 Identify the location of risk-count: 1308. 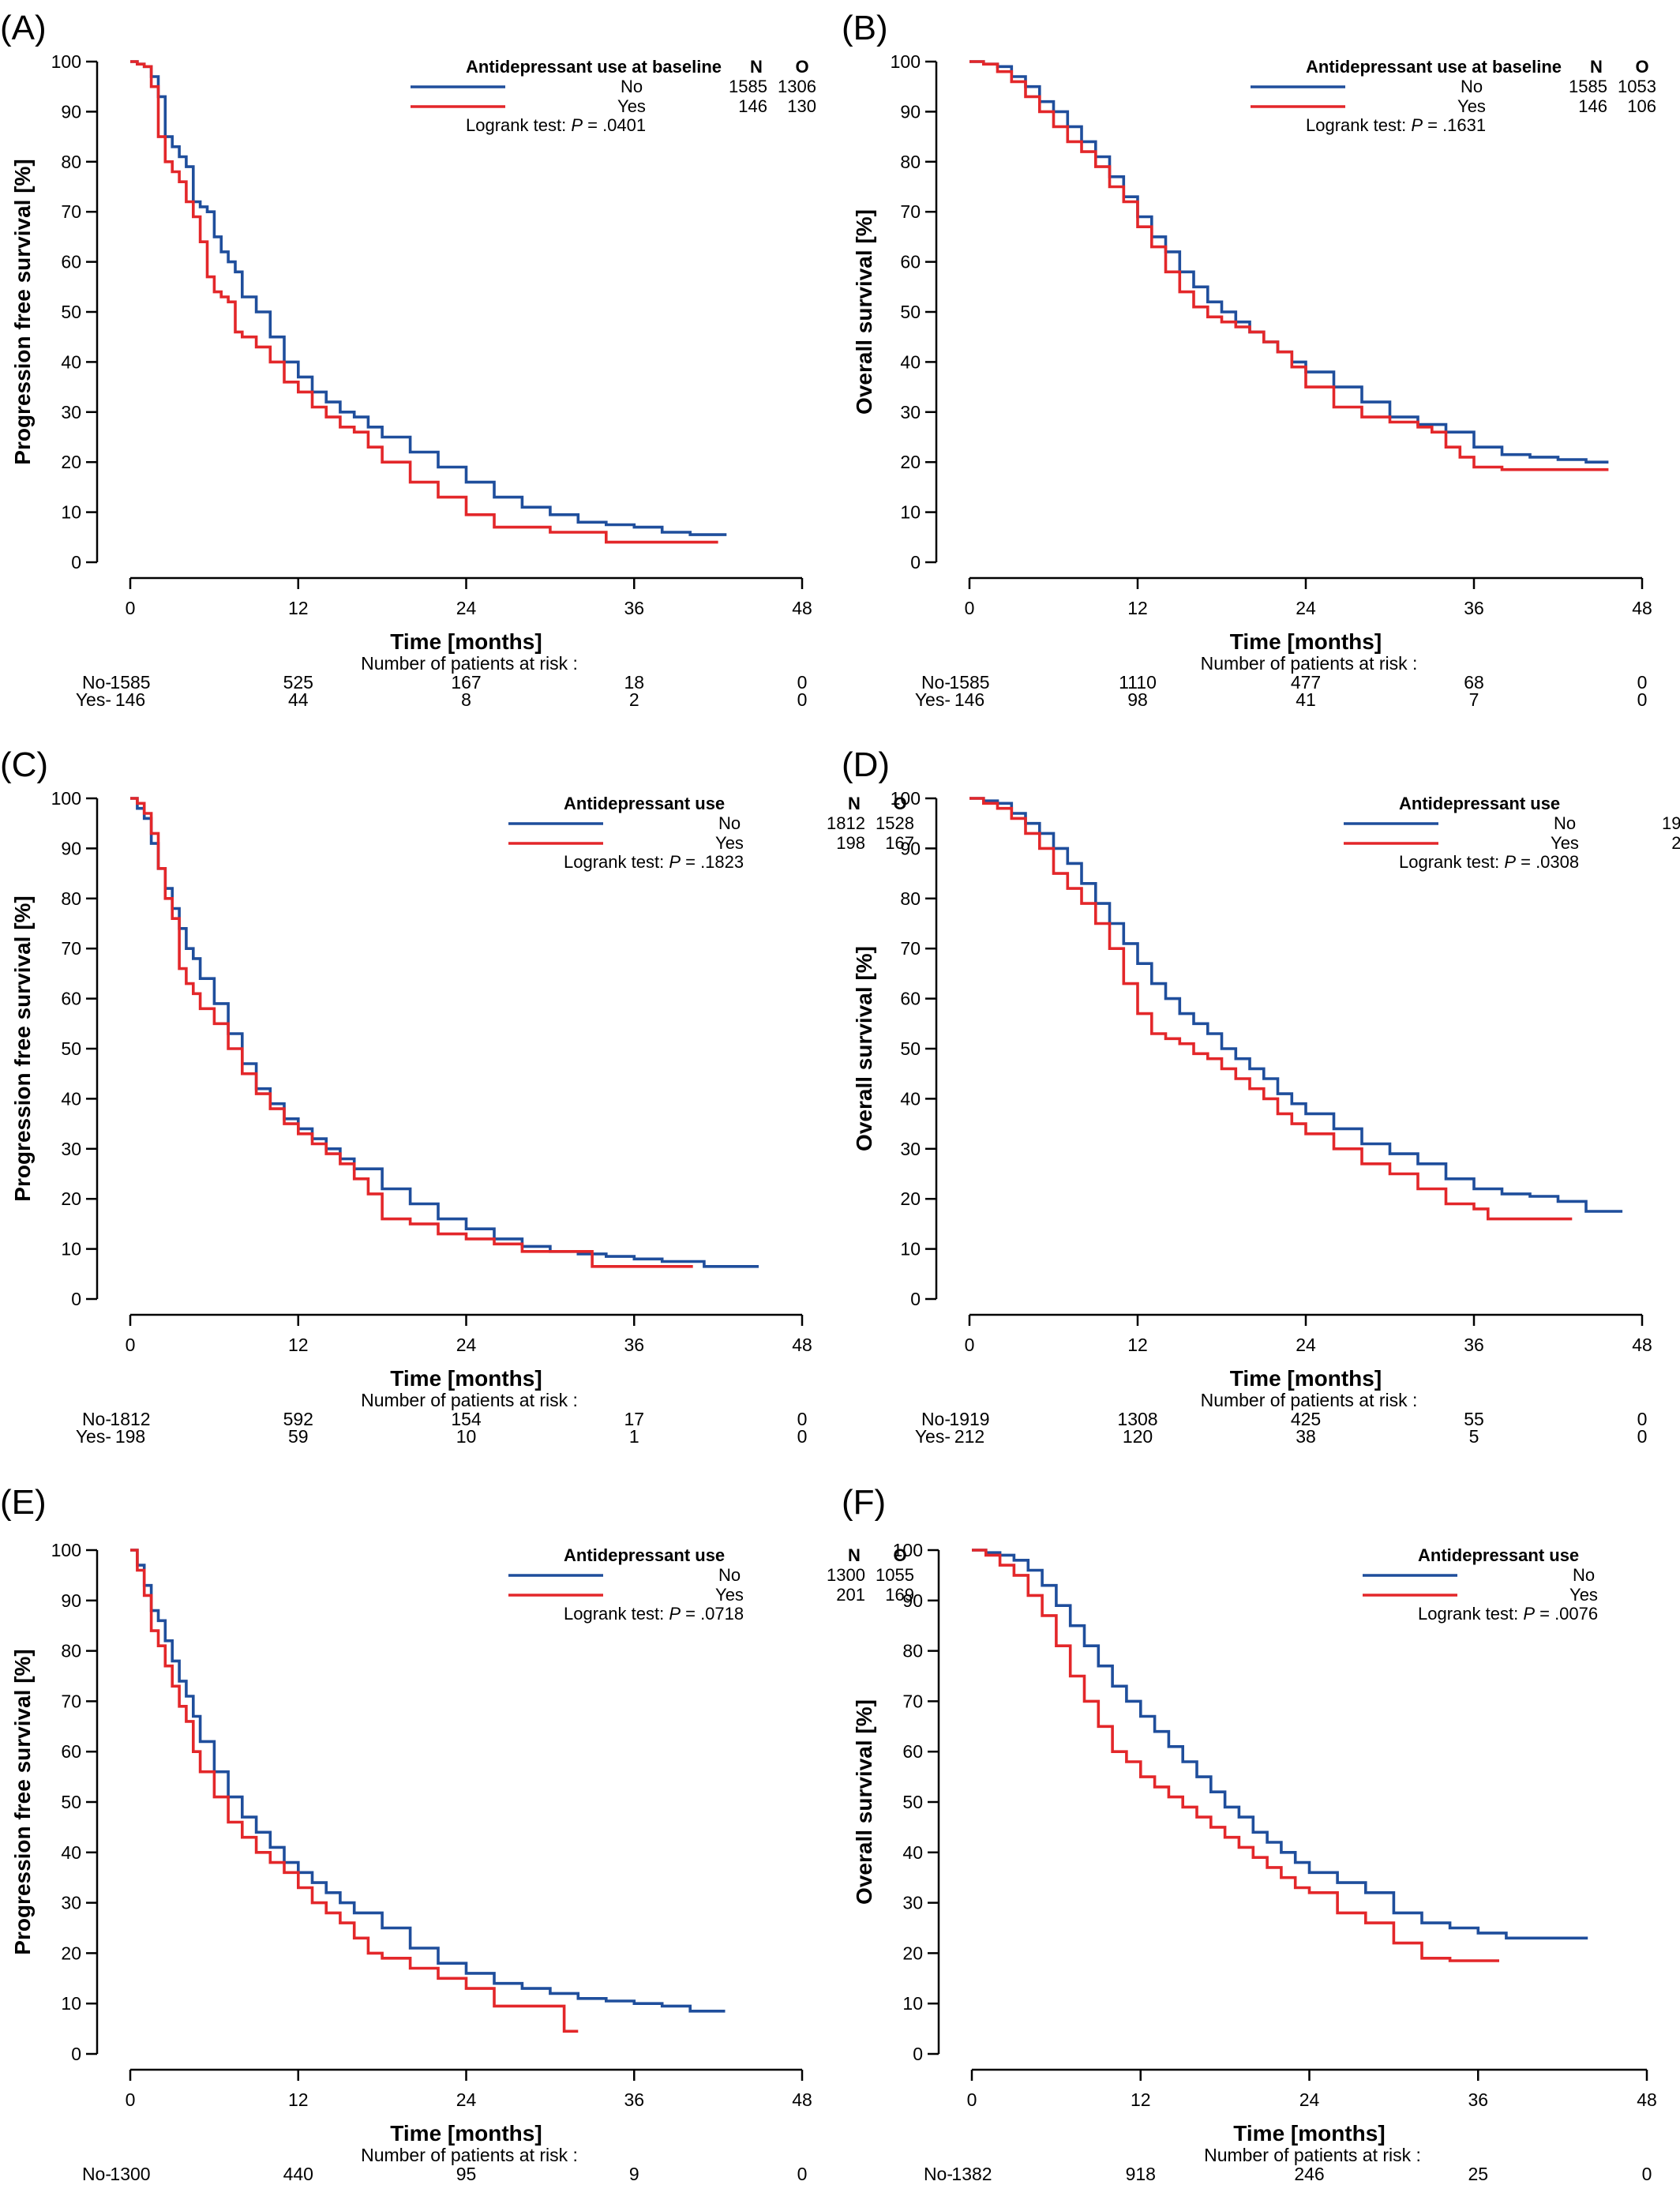
(1137, 1419).